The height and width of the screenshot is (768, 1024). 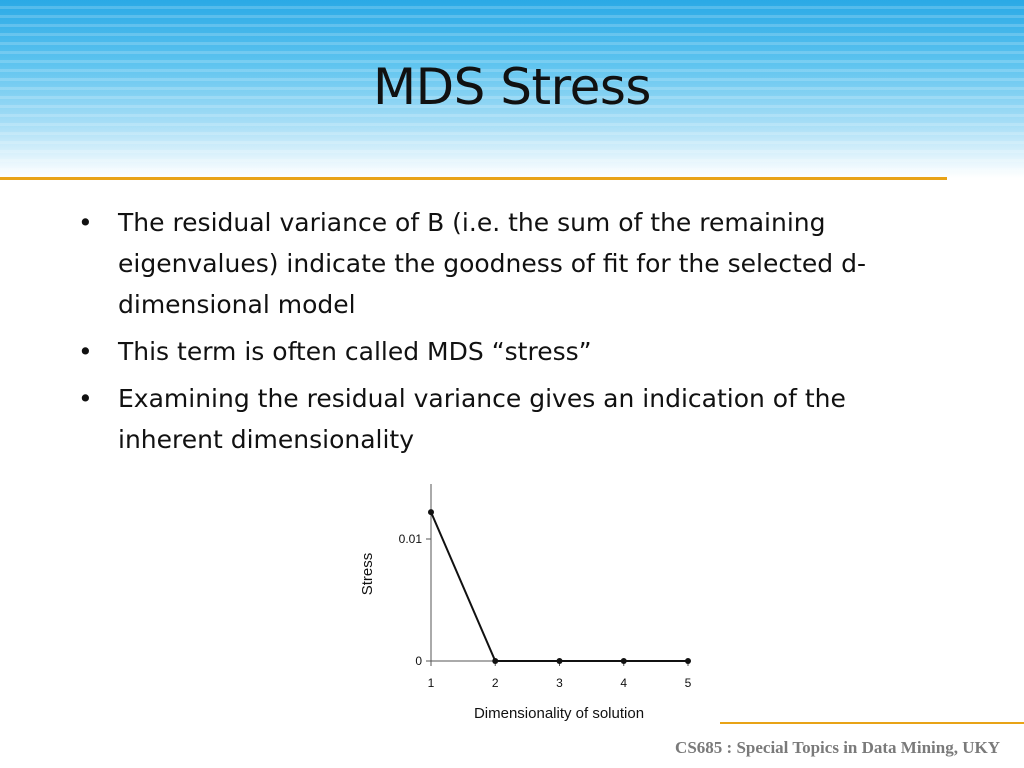 What do you see at coordinates (473, 178) in the screenshot?
I see `title-divider` at bounding box center [473, 178].